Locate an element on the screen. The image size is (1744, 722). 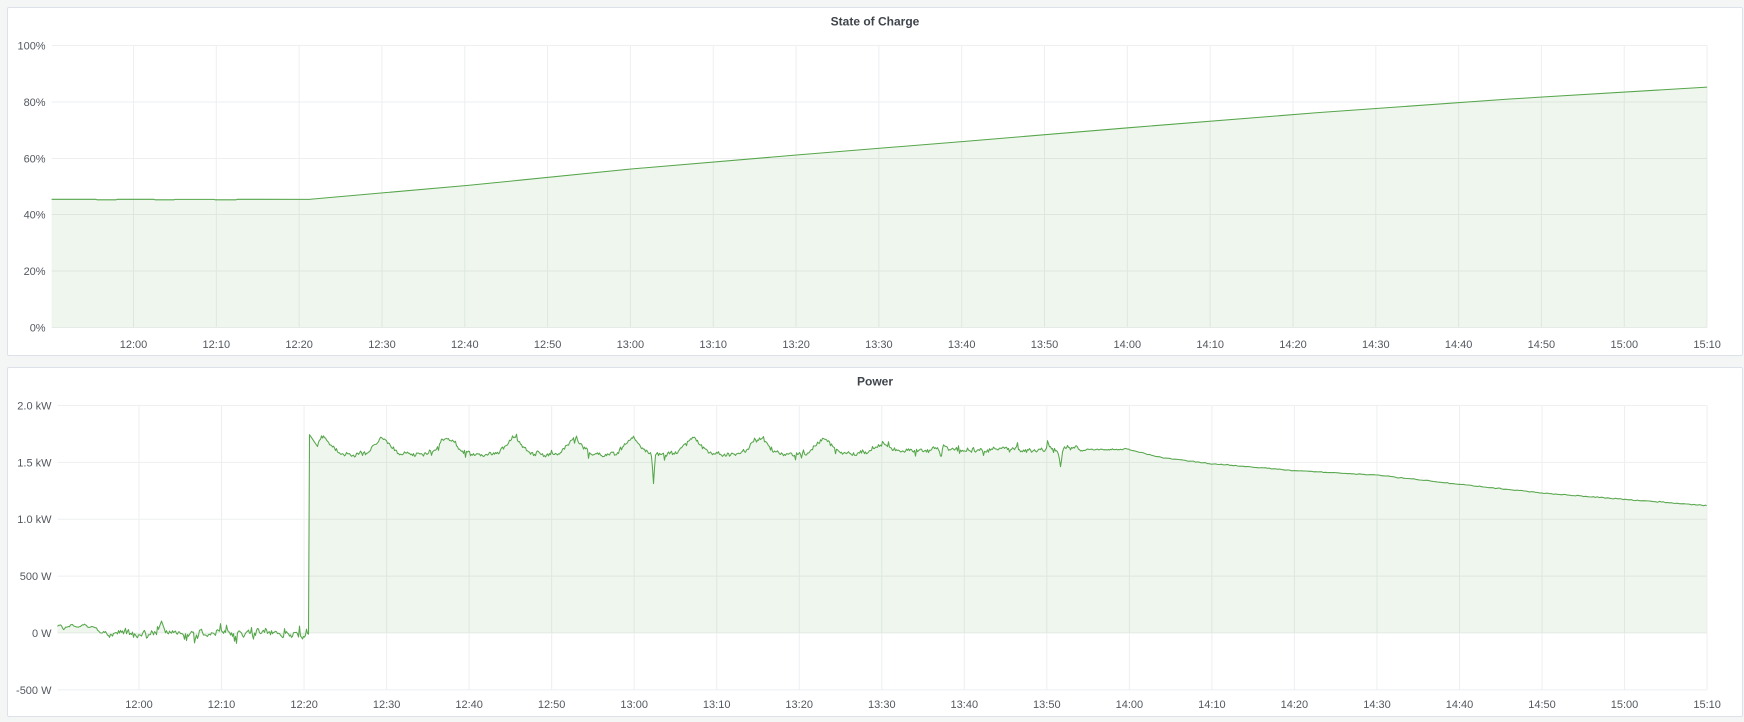
svg-text: 0 W is located at coordinates (42, 634).